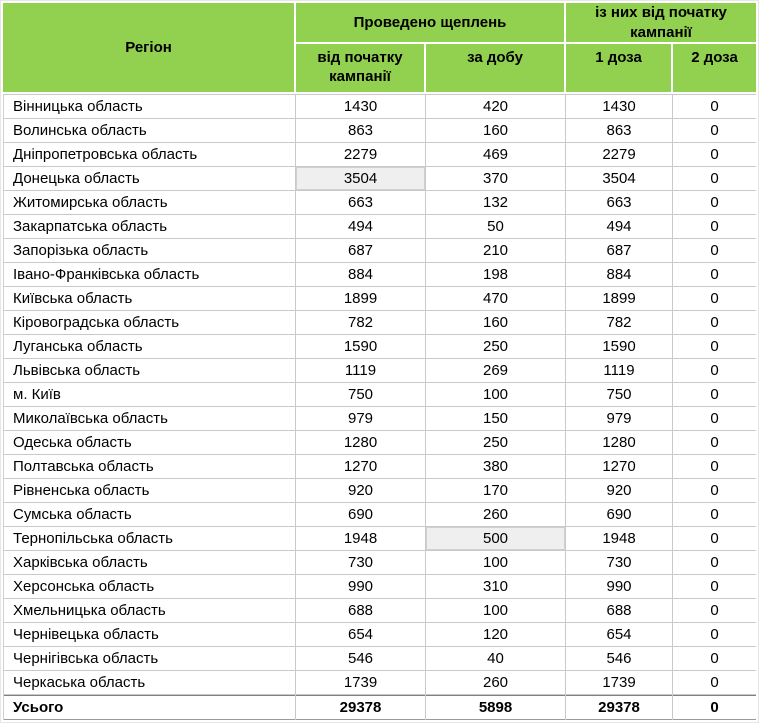  Describe the element at coordinates (360, 346) in the screenshot. I see `value-since-start-cell: 1590` at that location.